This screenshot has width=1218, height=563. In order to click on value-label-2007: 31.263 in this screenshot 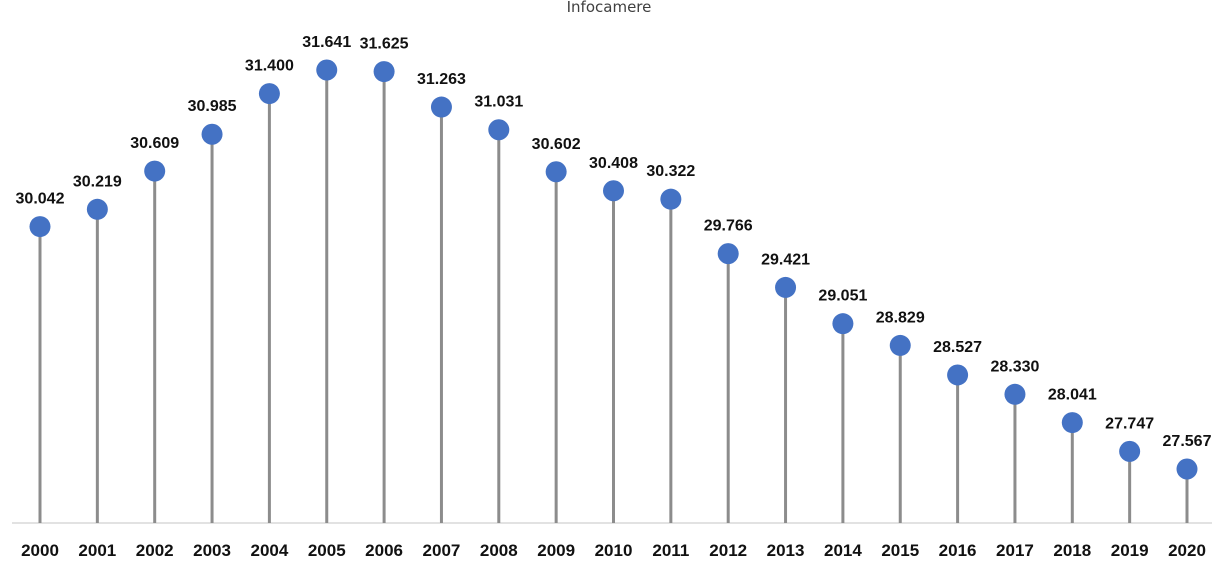, I will do `click(441, 79)`.